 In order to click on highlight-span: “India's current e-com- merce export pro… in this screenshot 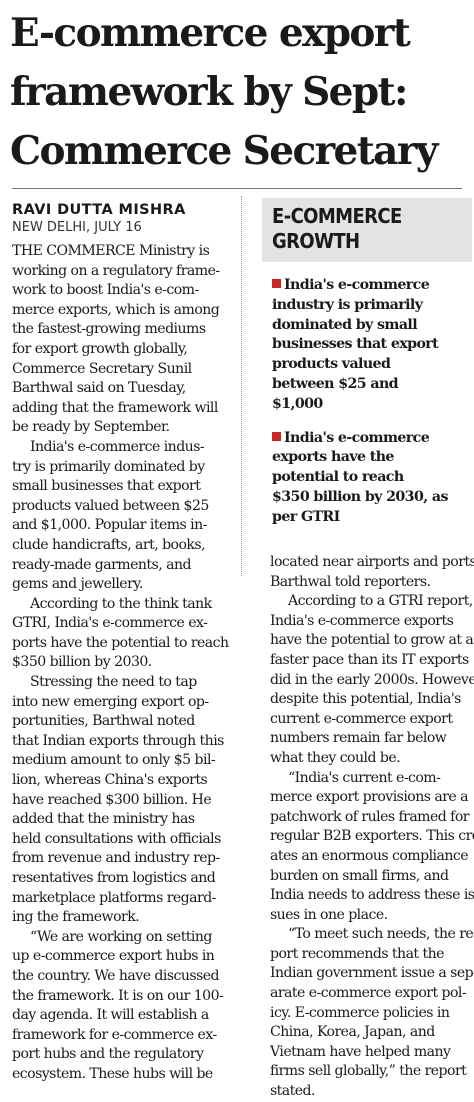, I will do `click(372, 847)`.